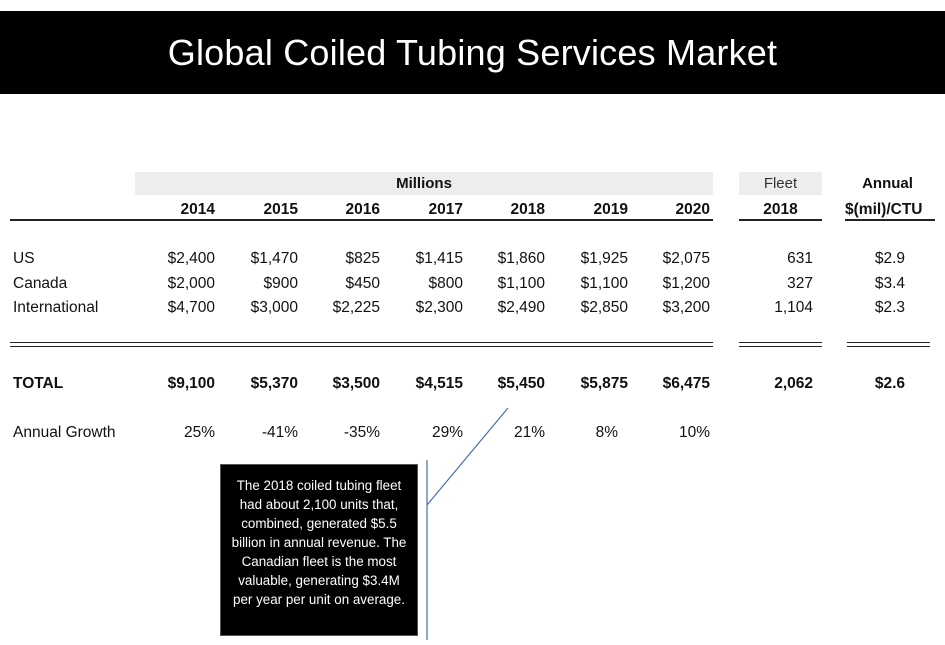  Describe the element at coordinates (191, 283) in the screenshot. I see `table-cell: $2,000` at that location.